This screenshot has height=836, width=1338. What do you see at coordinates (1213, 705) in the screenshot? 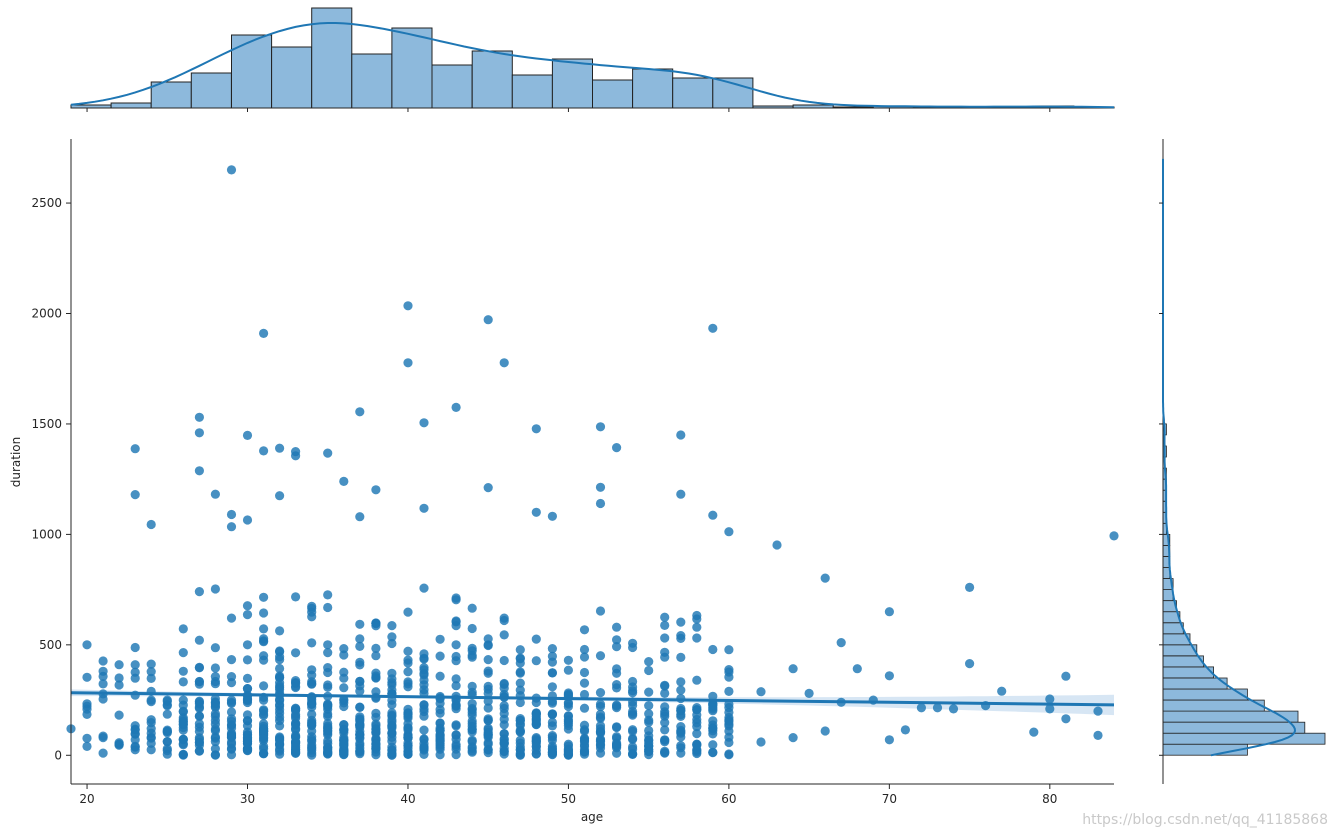
I see `duration-hist-bar` at bounding box center [1213, 705].